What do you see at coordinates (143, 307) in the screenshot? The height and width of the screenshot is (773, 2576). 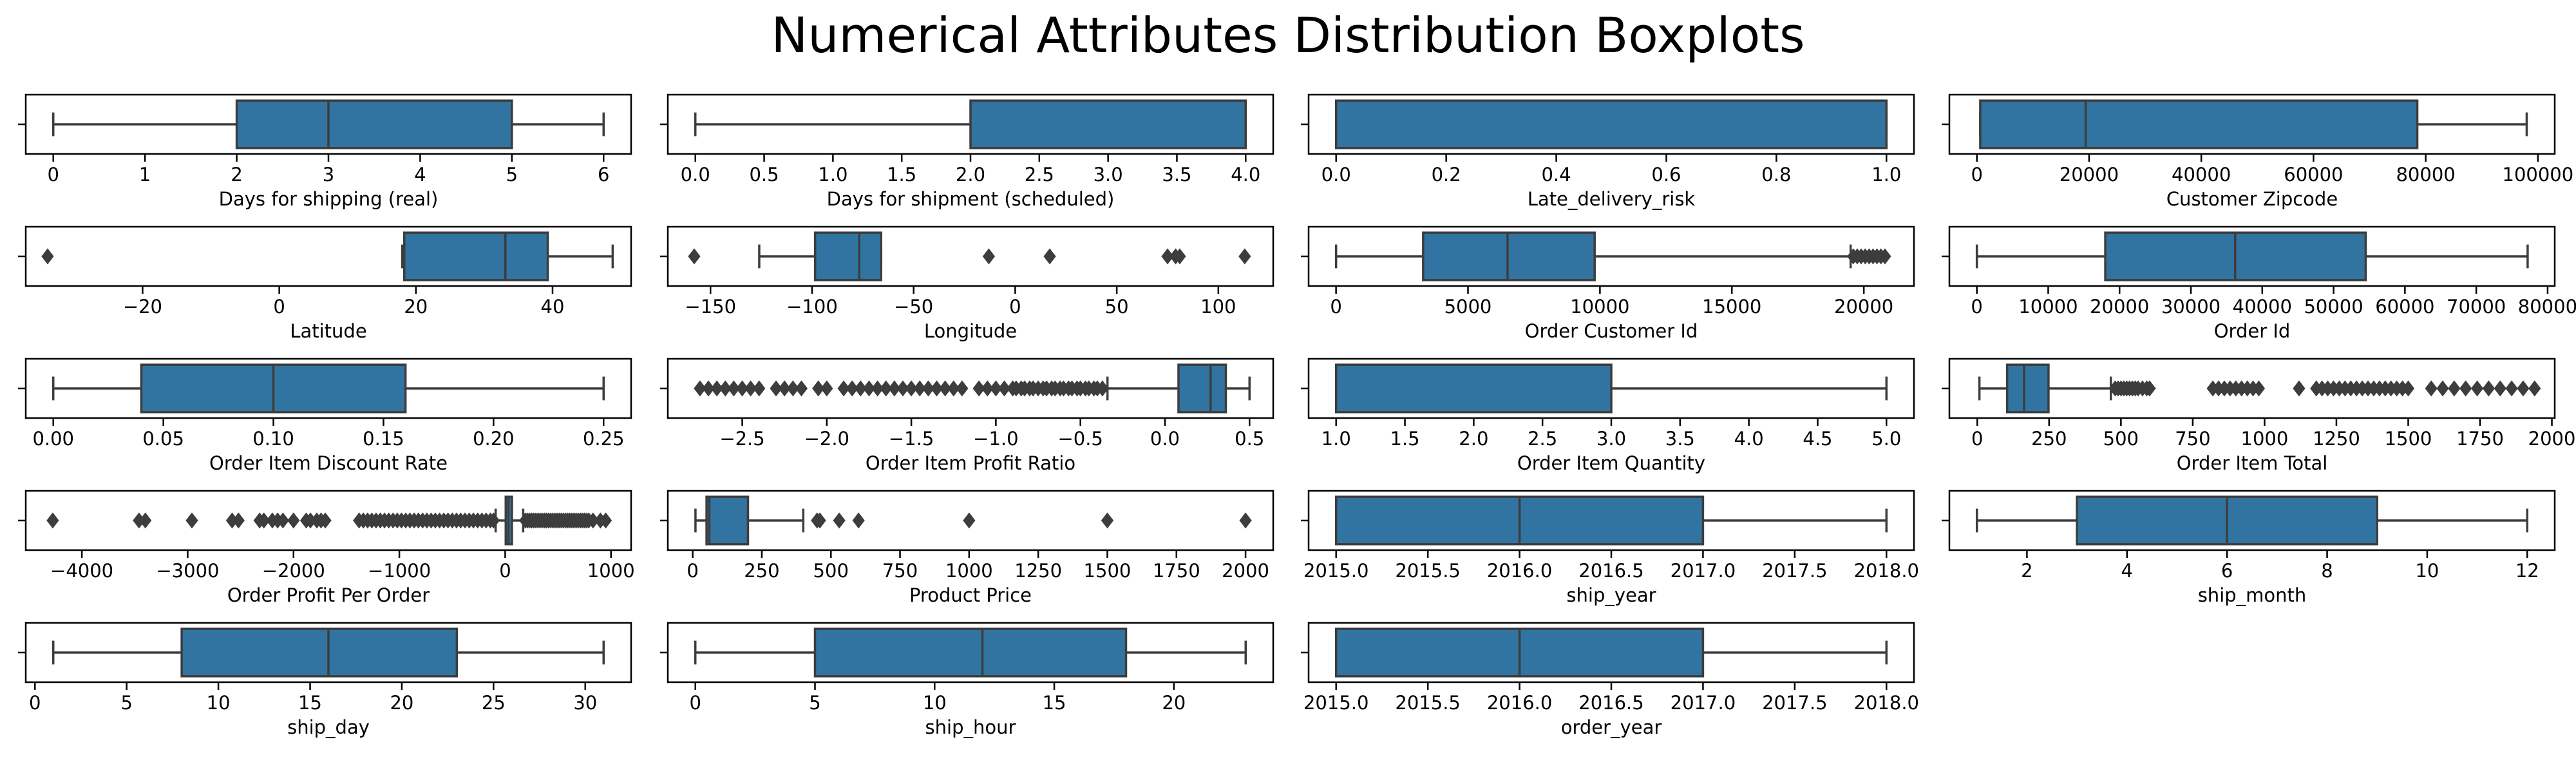 I see `x-tick-label: −20` at bounding box center [143, 307].